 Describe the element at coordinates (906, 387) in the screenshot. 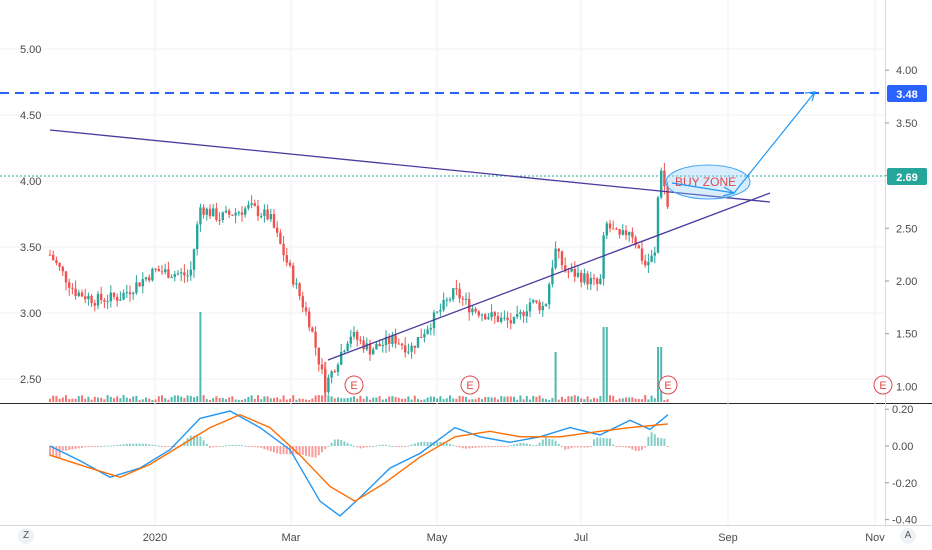

I see `right-tick-label: 1.00` at that location.